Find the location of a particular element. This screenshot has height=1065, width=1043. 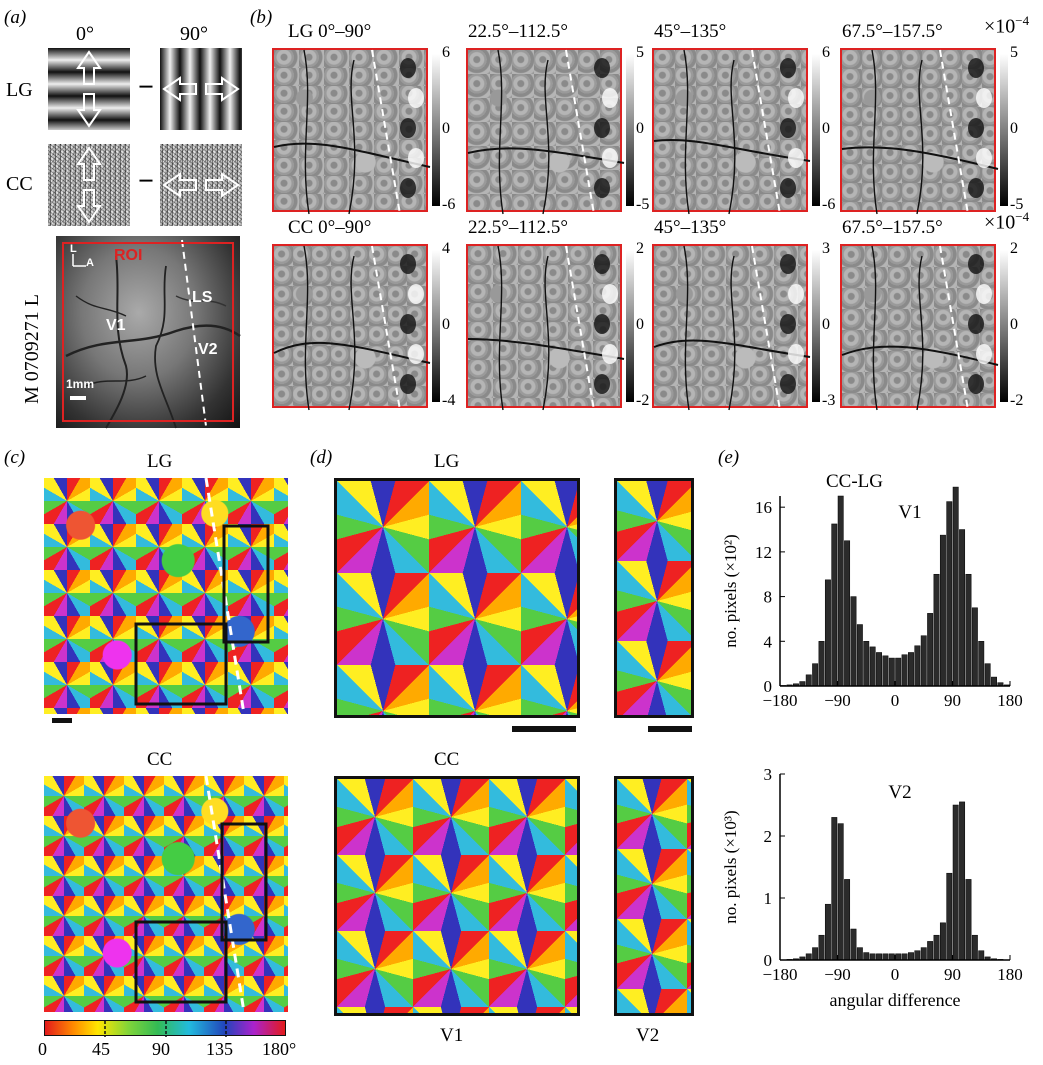

multiplier-label-1: ×10⁻⁴ is located at coordinates (1007, 221).